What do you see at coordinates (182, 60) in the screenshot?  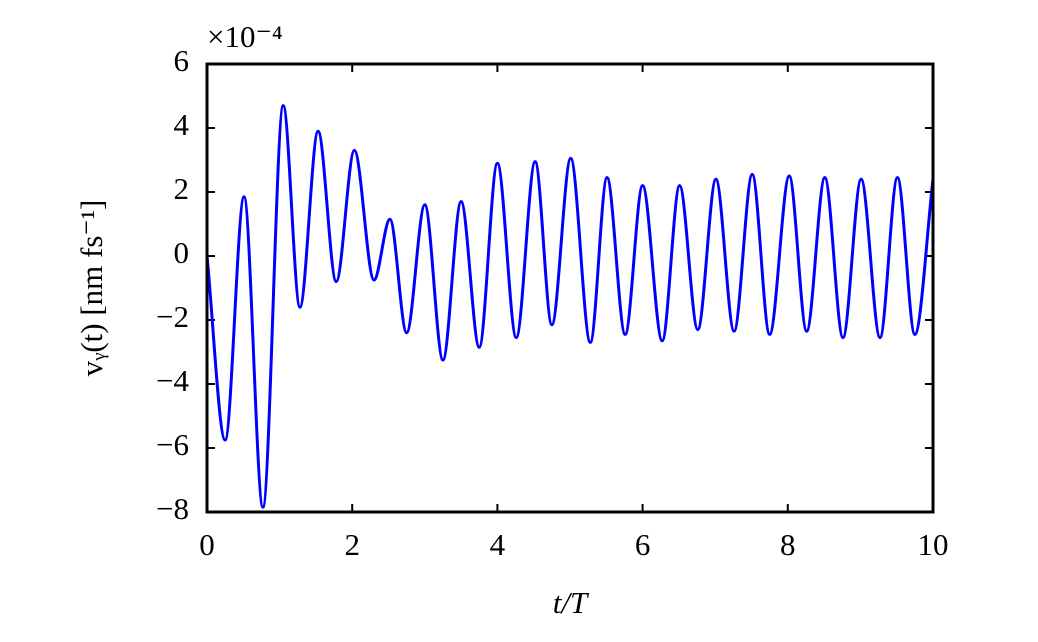 I see `y-tick-label: 6` at bounding box center [182, 60].